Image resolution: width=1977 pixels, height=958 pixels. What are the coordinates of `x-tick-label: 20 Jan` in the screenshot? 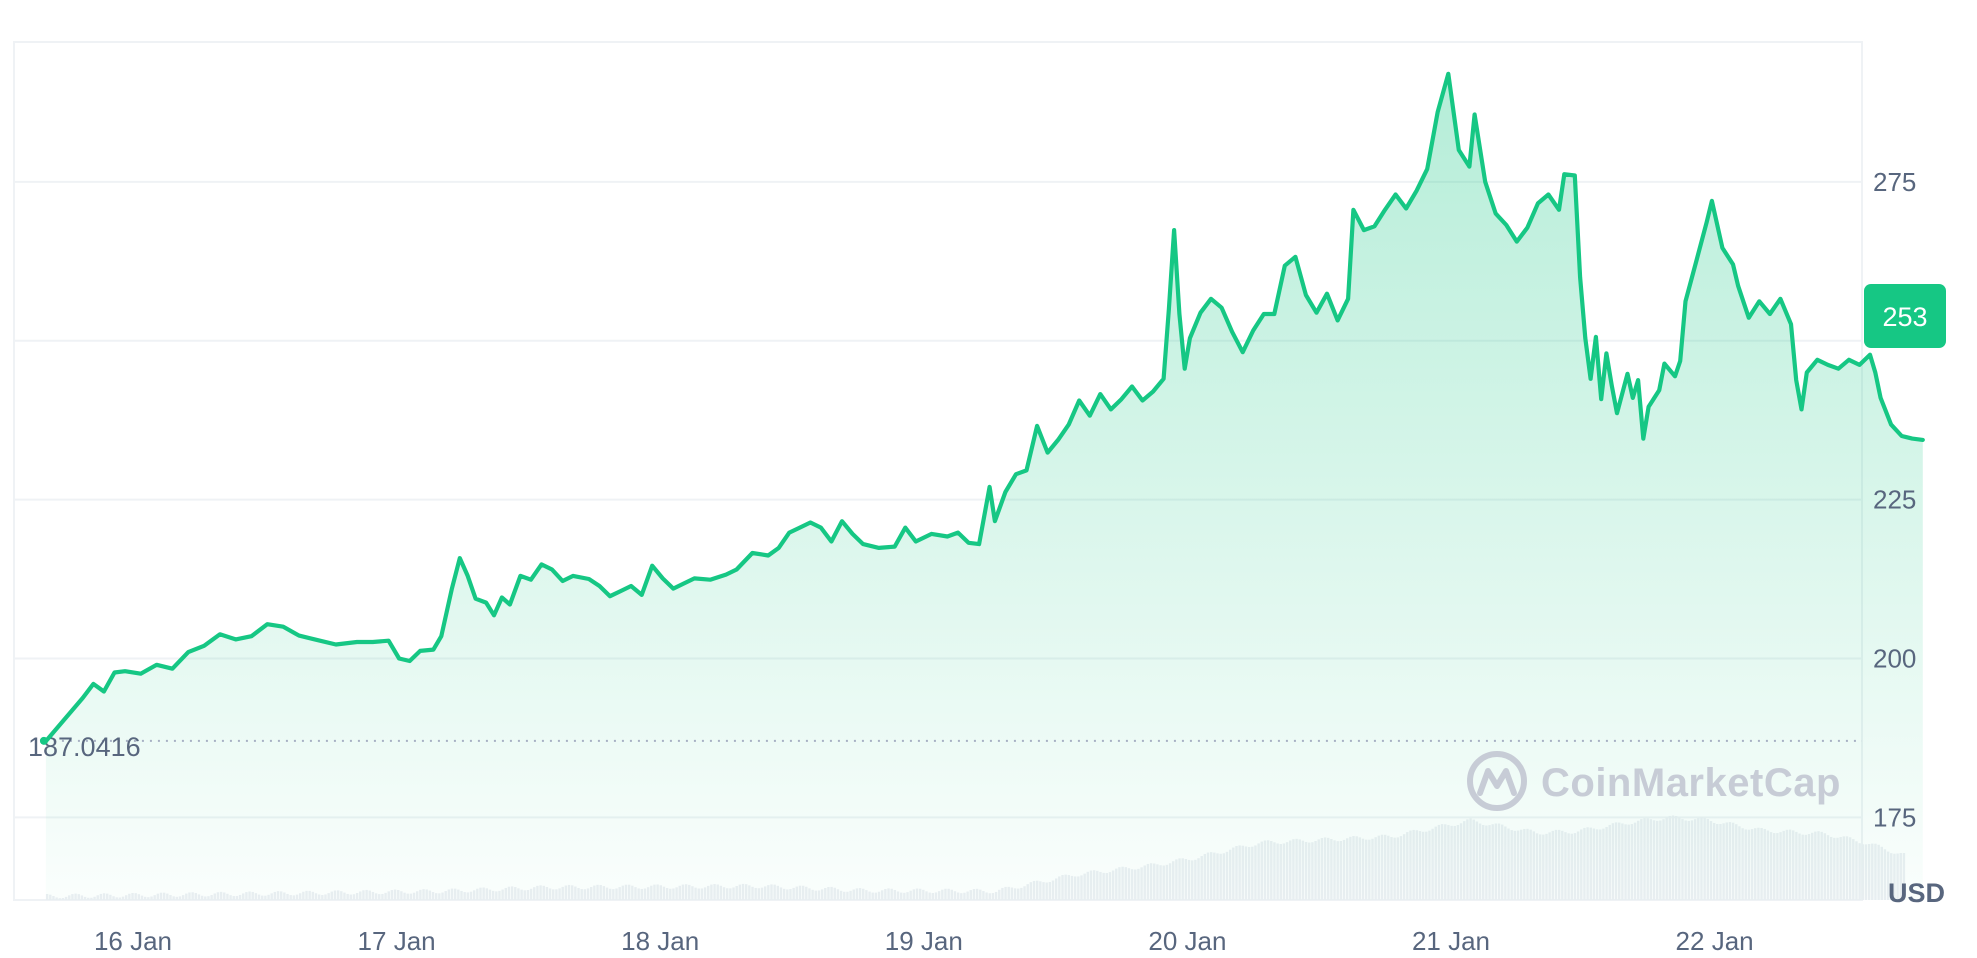 It's located at (1187, 939).